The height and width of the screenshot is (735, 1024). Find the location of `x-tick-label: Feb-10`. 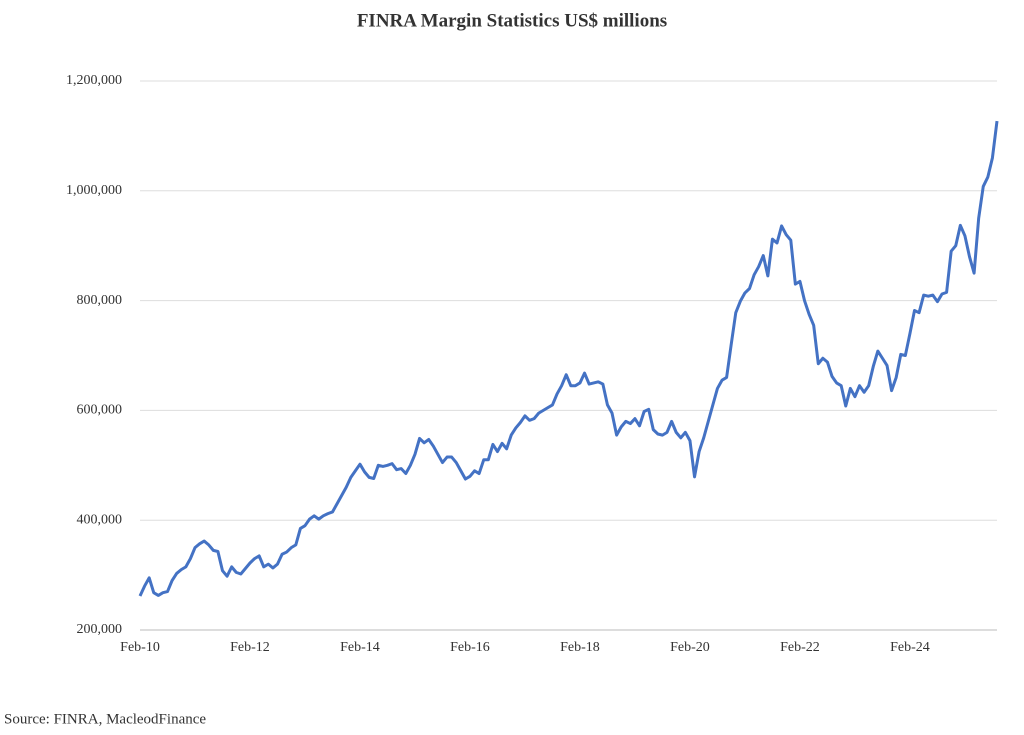

x-tick-label: Feb-10 is located at coordinates (140, 647).